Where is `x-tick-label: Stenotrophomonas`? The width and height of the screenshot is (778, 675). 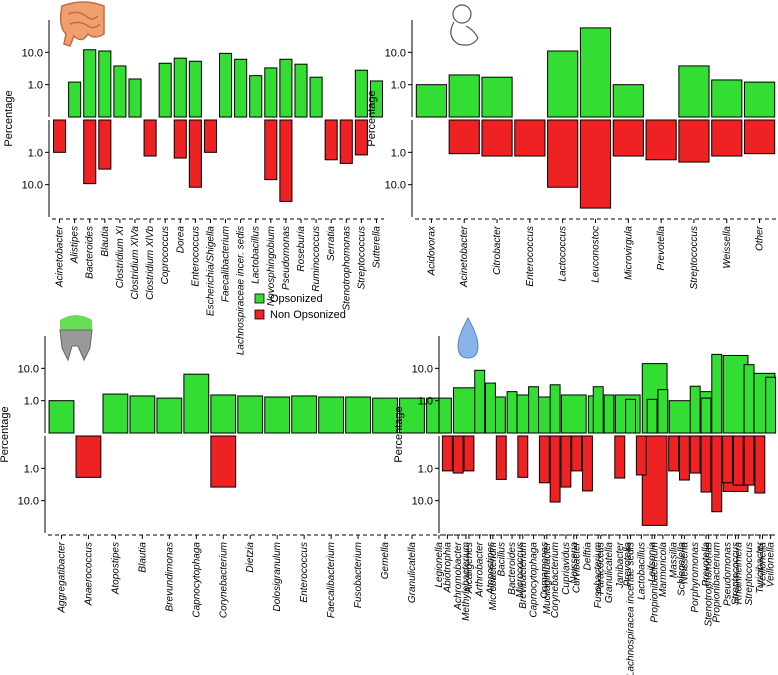 x-tick-label: Stenotrophomonas is located at coordinates (346, 268).